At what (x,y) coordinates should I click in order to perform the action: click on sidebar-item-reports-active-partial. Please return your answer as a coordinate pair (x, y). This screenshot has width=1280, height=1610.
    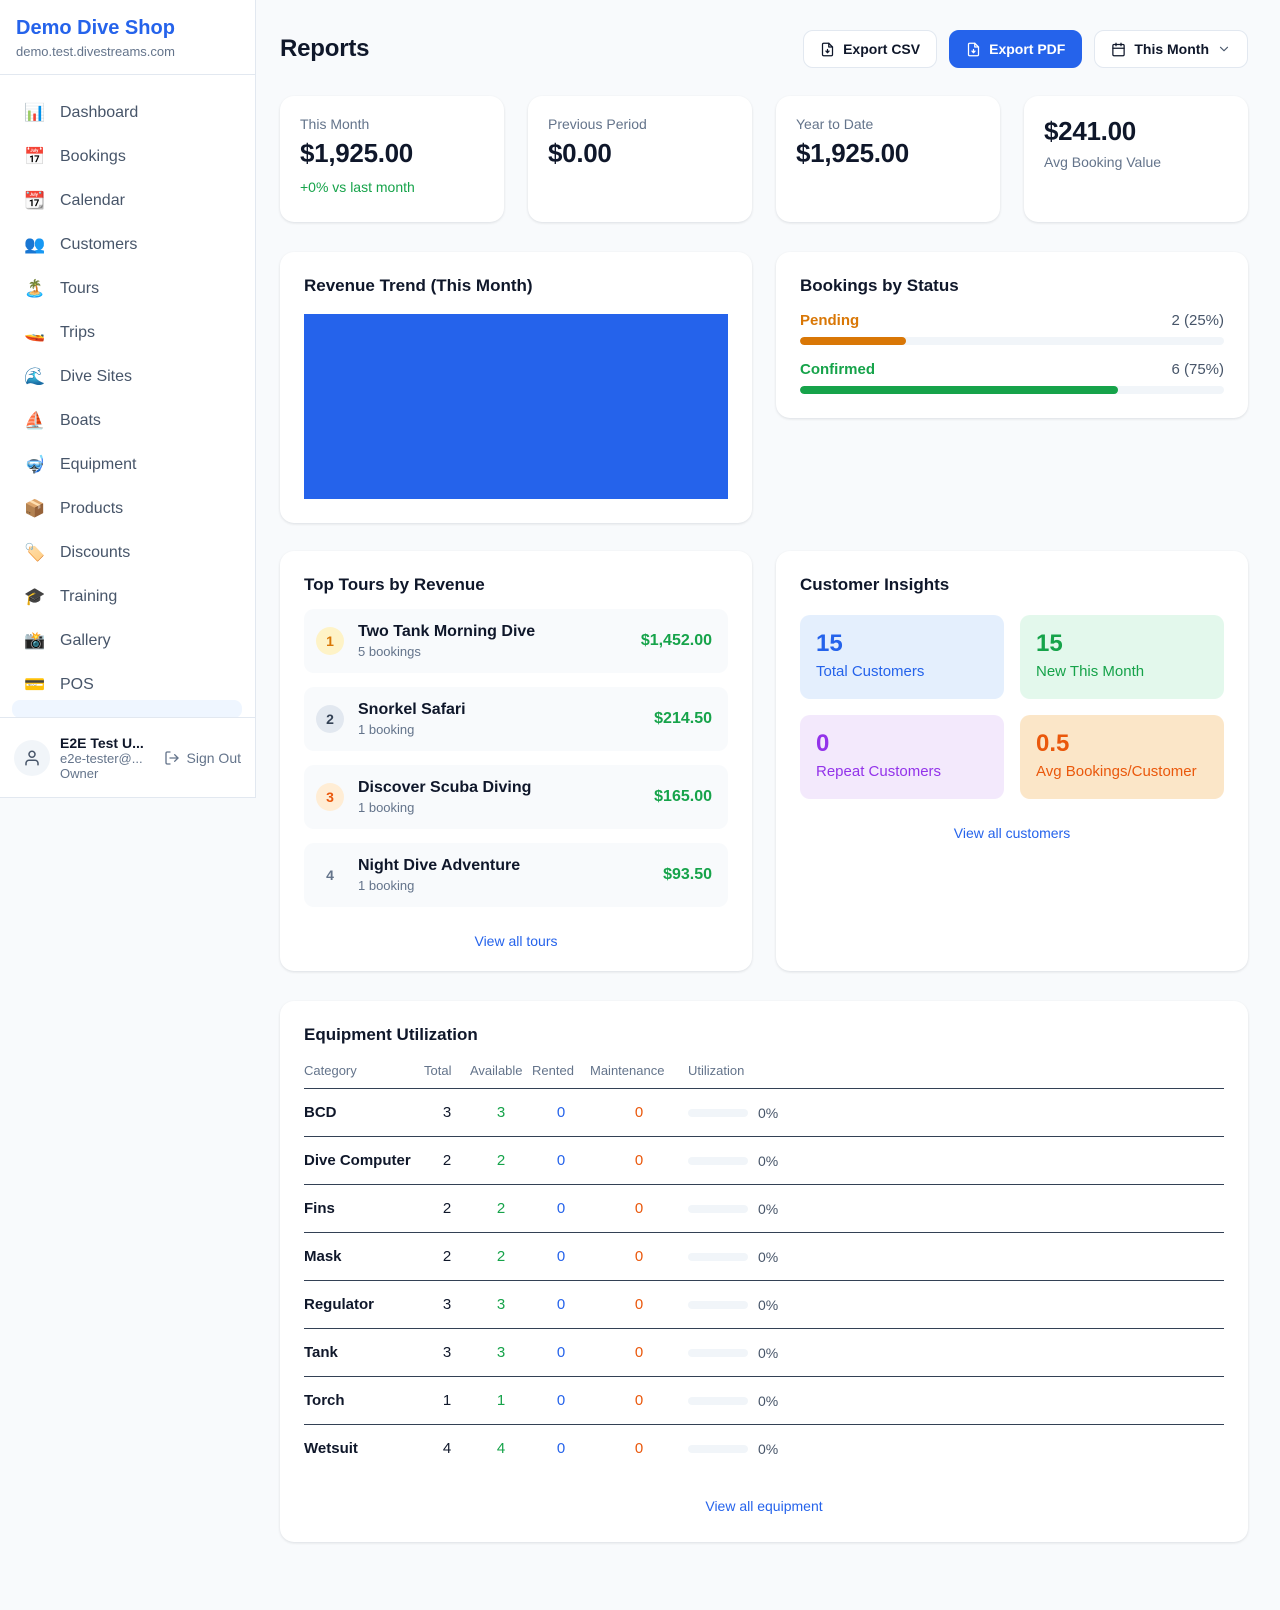
    Looking at the image, I should click on (127, 709).